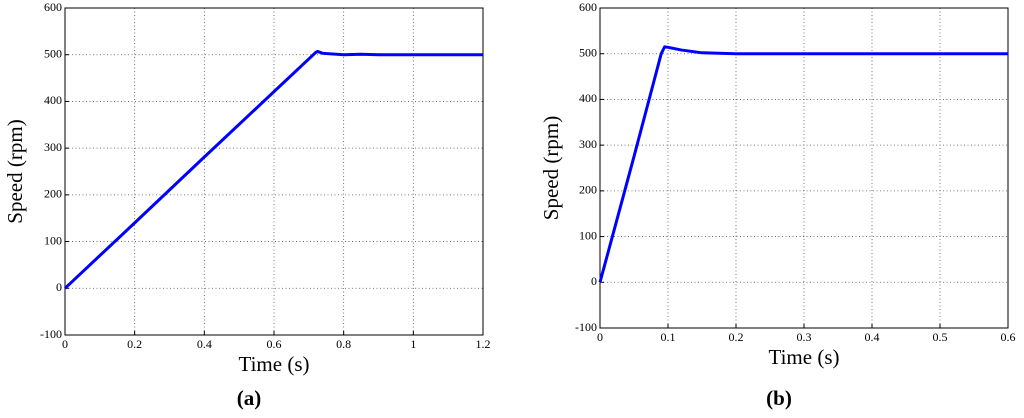  I want to click on caption: (a), so click(249, 398).